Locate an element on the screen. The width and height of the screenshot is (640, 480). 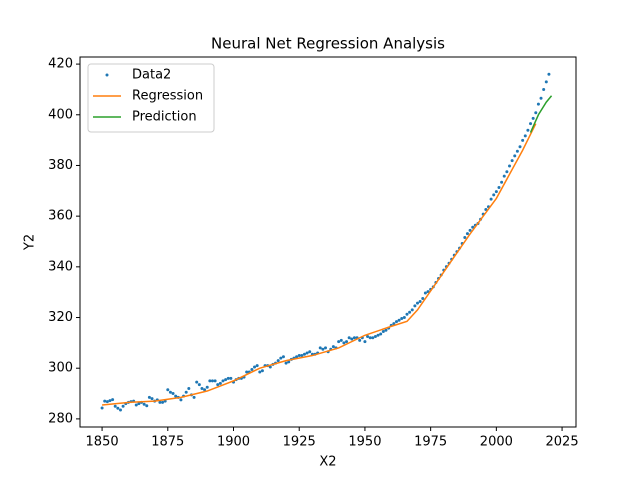
legend-box is located at coordinates (151, 98).